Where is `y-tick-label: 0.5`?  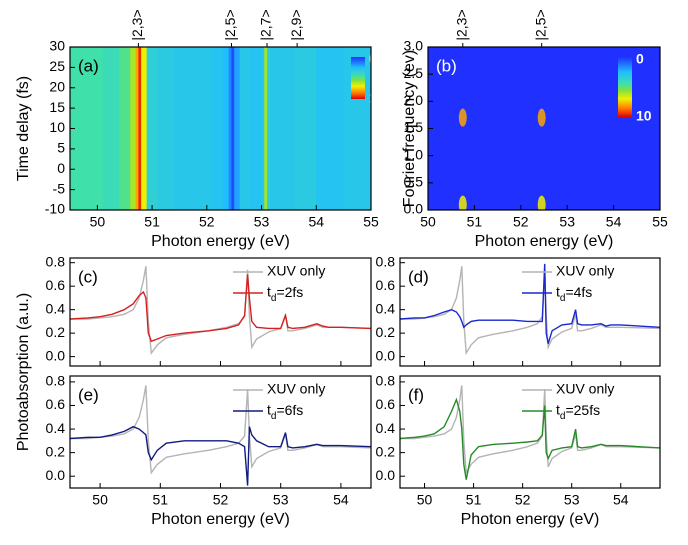 y-tick-label: 0.5 is located at coordinates (414, 182).